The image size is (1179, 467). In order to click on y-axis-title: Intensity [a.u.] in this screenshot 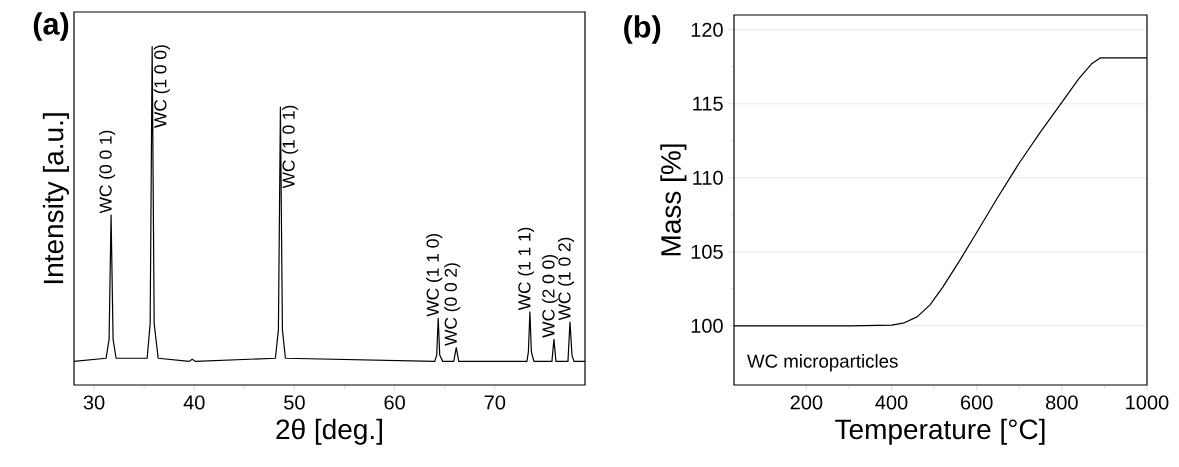, I will do `click(55, 198)`.